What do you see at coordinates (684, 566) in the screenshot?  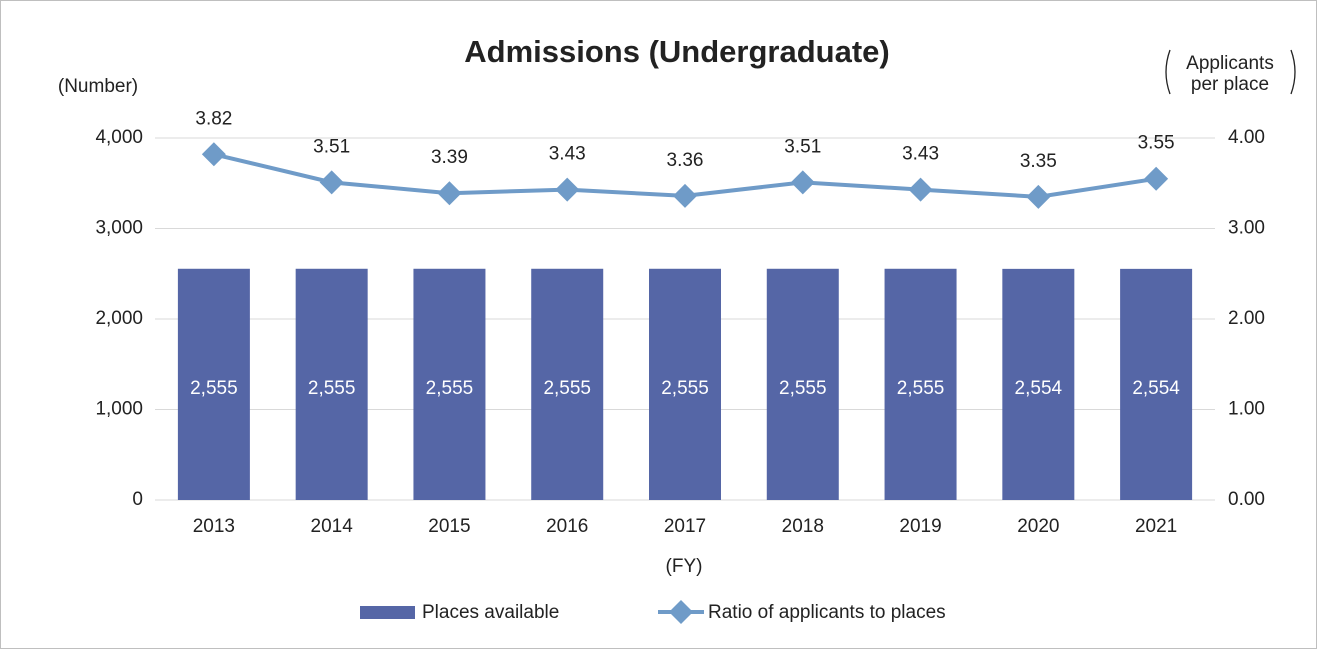 I see `x-axis-label: (FY)` at bounding box center [684, 566].